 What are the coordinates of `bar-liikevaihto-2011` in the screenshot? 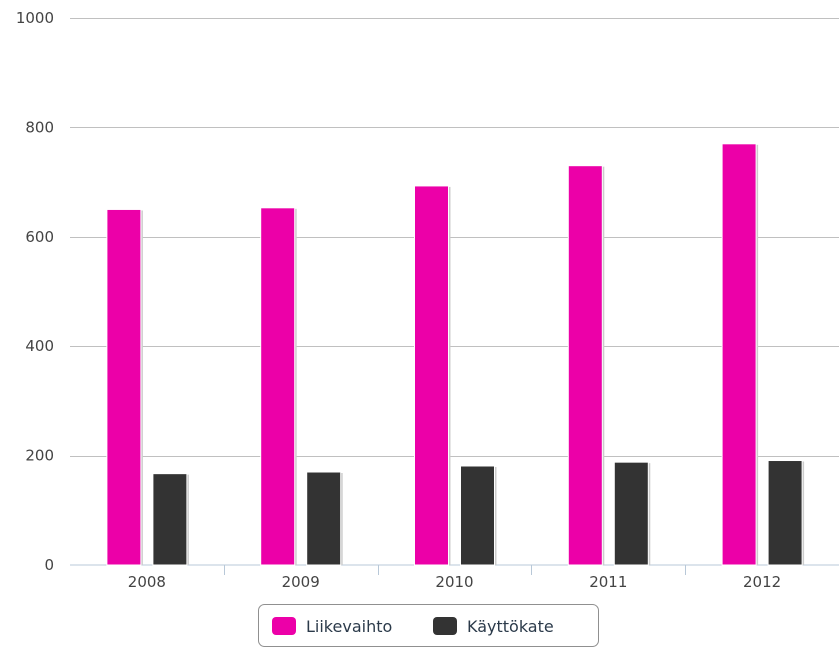 It's located at (586, 365).